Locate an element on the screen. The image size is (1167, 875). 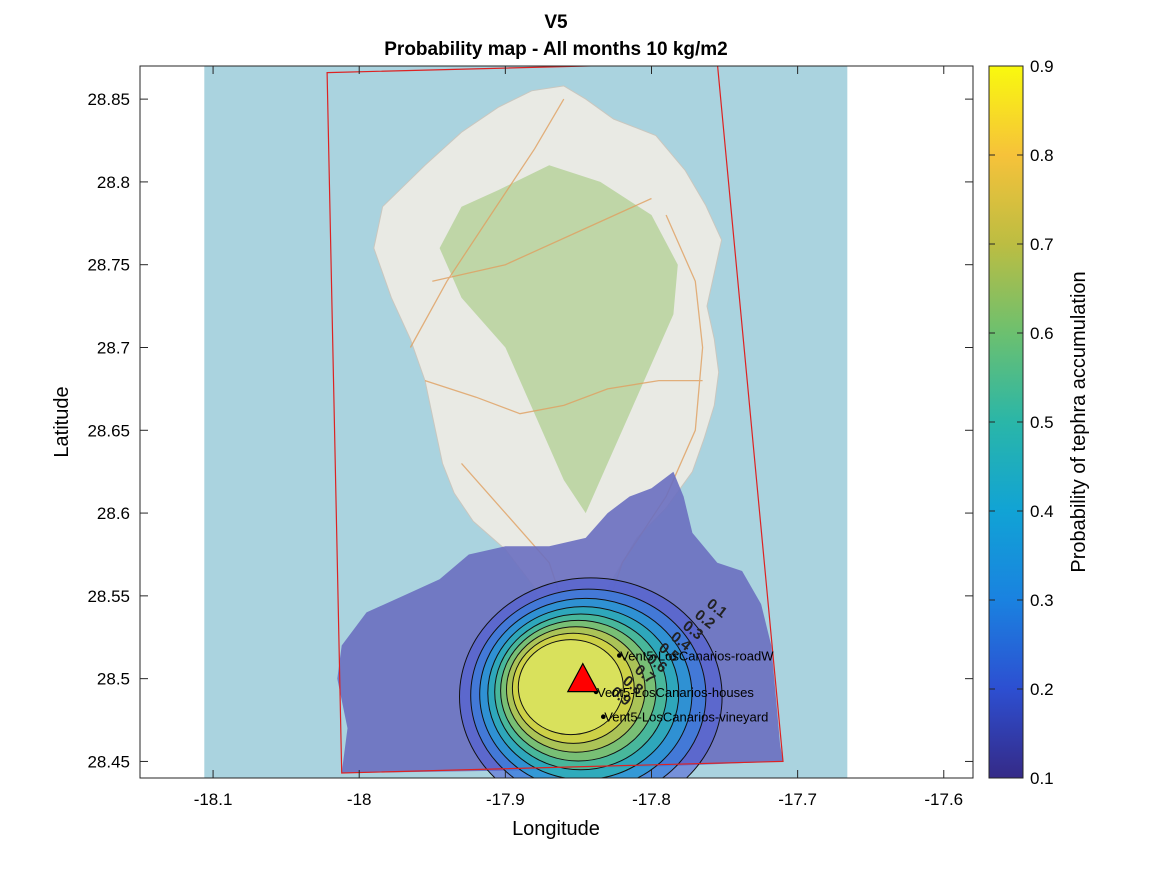
x-tick-label: -18.1 is located at coordinates (213, 799).